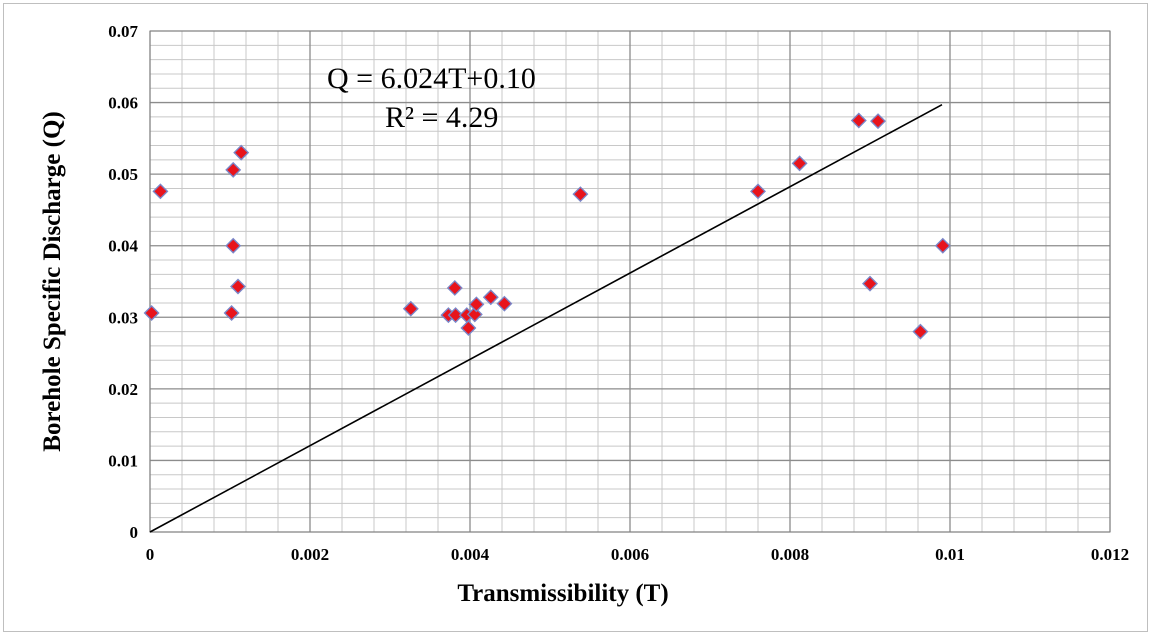 The height and width of the screenshot is (637, 1153). Describe the element at coordinates (431, 78) in the screenshot. I see `equation-label: Q = 6.024T+0.10` at that location.